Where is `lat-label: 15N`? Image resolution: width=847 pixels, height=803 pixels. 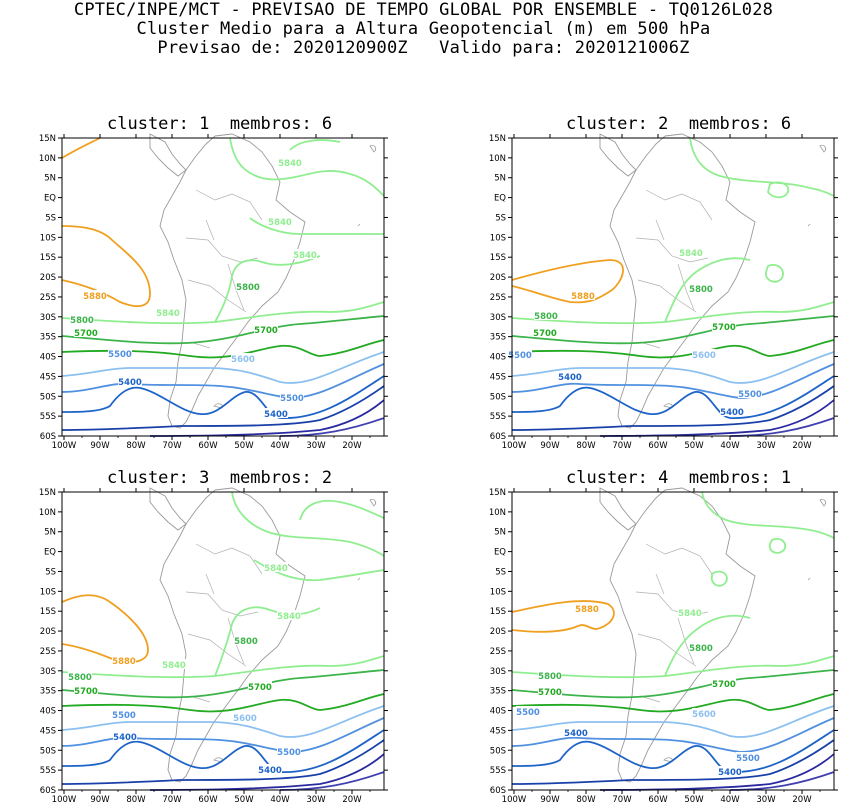
lat-label: 15N is located at coordinates (497, 139).